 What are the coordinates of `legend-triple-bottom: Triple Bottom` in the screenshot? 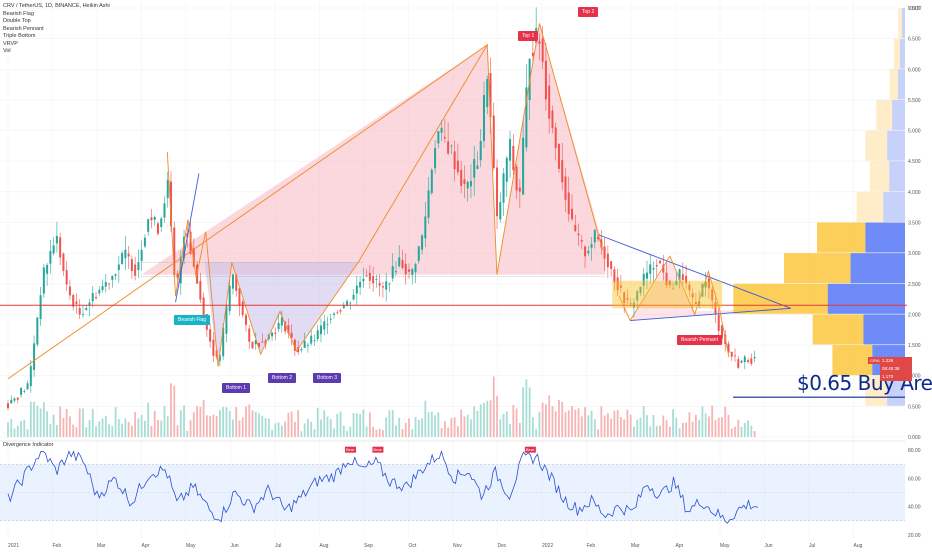 It's located at (19, 36).